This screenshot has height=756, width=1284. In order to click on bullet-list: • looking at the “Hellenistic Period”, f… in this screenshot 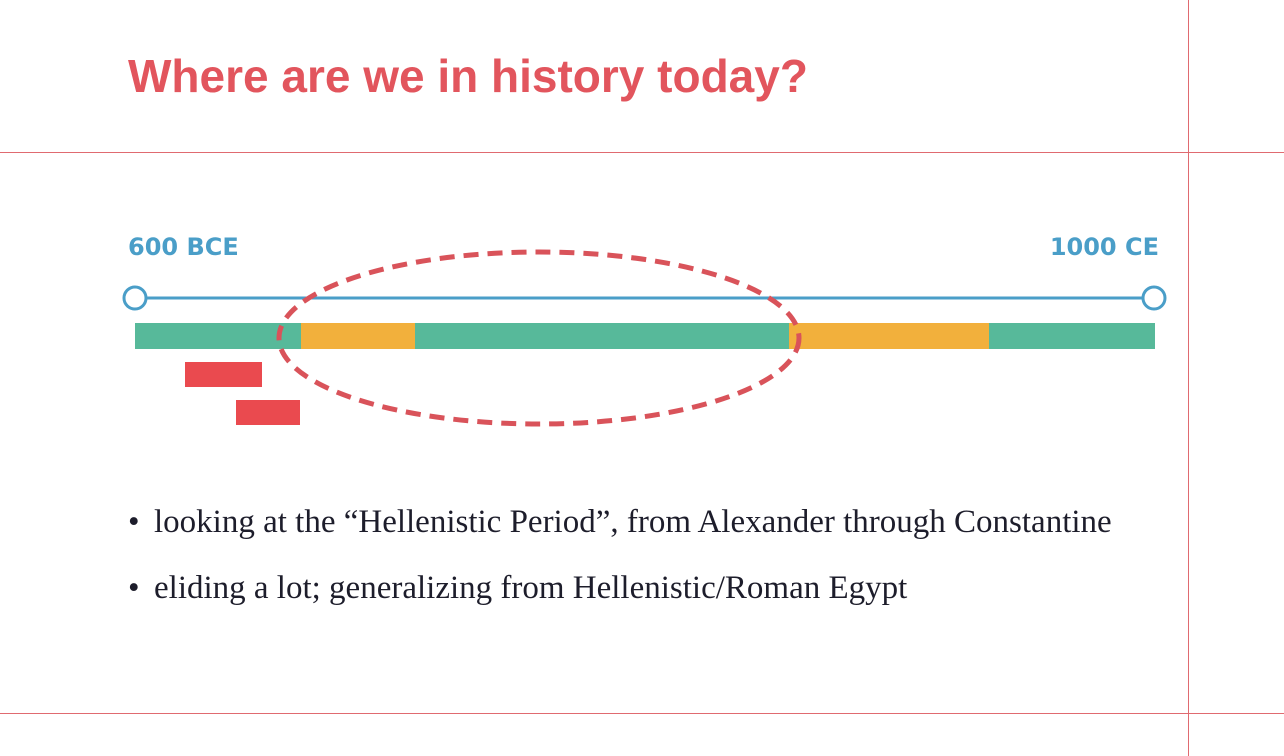, I will do `click(653, 562)`.